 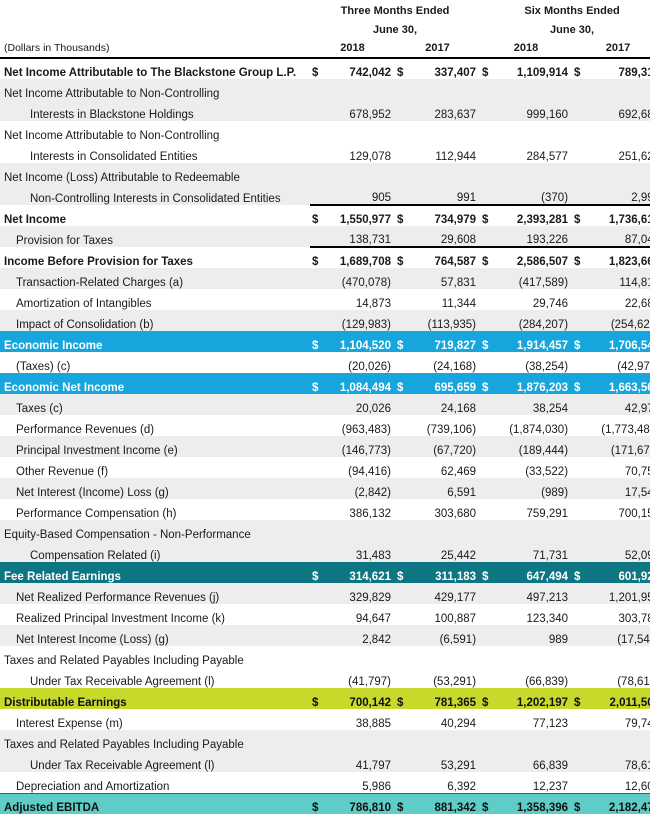 What do you see at coordinates (618, 614) in the screenshot?
I see `value-realized-principal-investment-income-col3: 303,781` at bounding box center [618, 614].